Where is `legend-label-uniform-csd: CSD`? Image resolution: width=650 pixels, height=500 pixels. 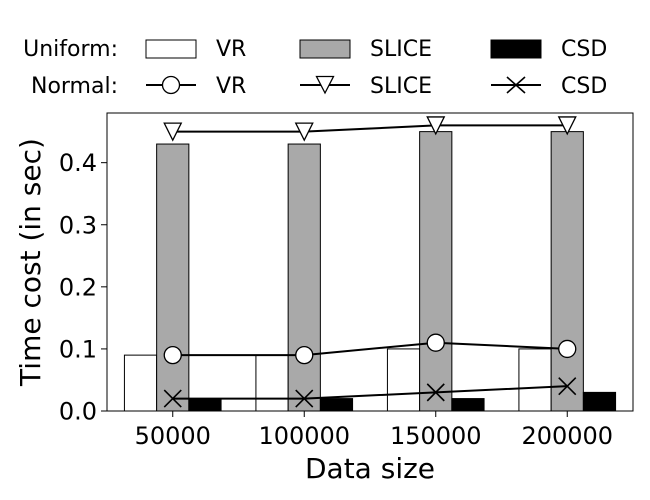
legend-label-uniform-csd: CSD is located at coordinates (584, 49).